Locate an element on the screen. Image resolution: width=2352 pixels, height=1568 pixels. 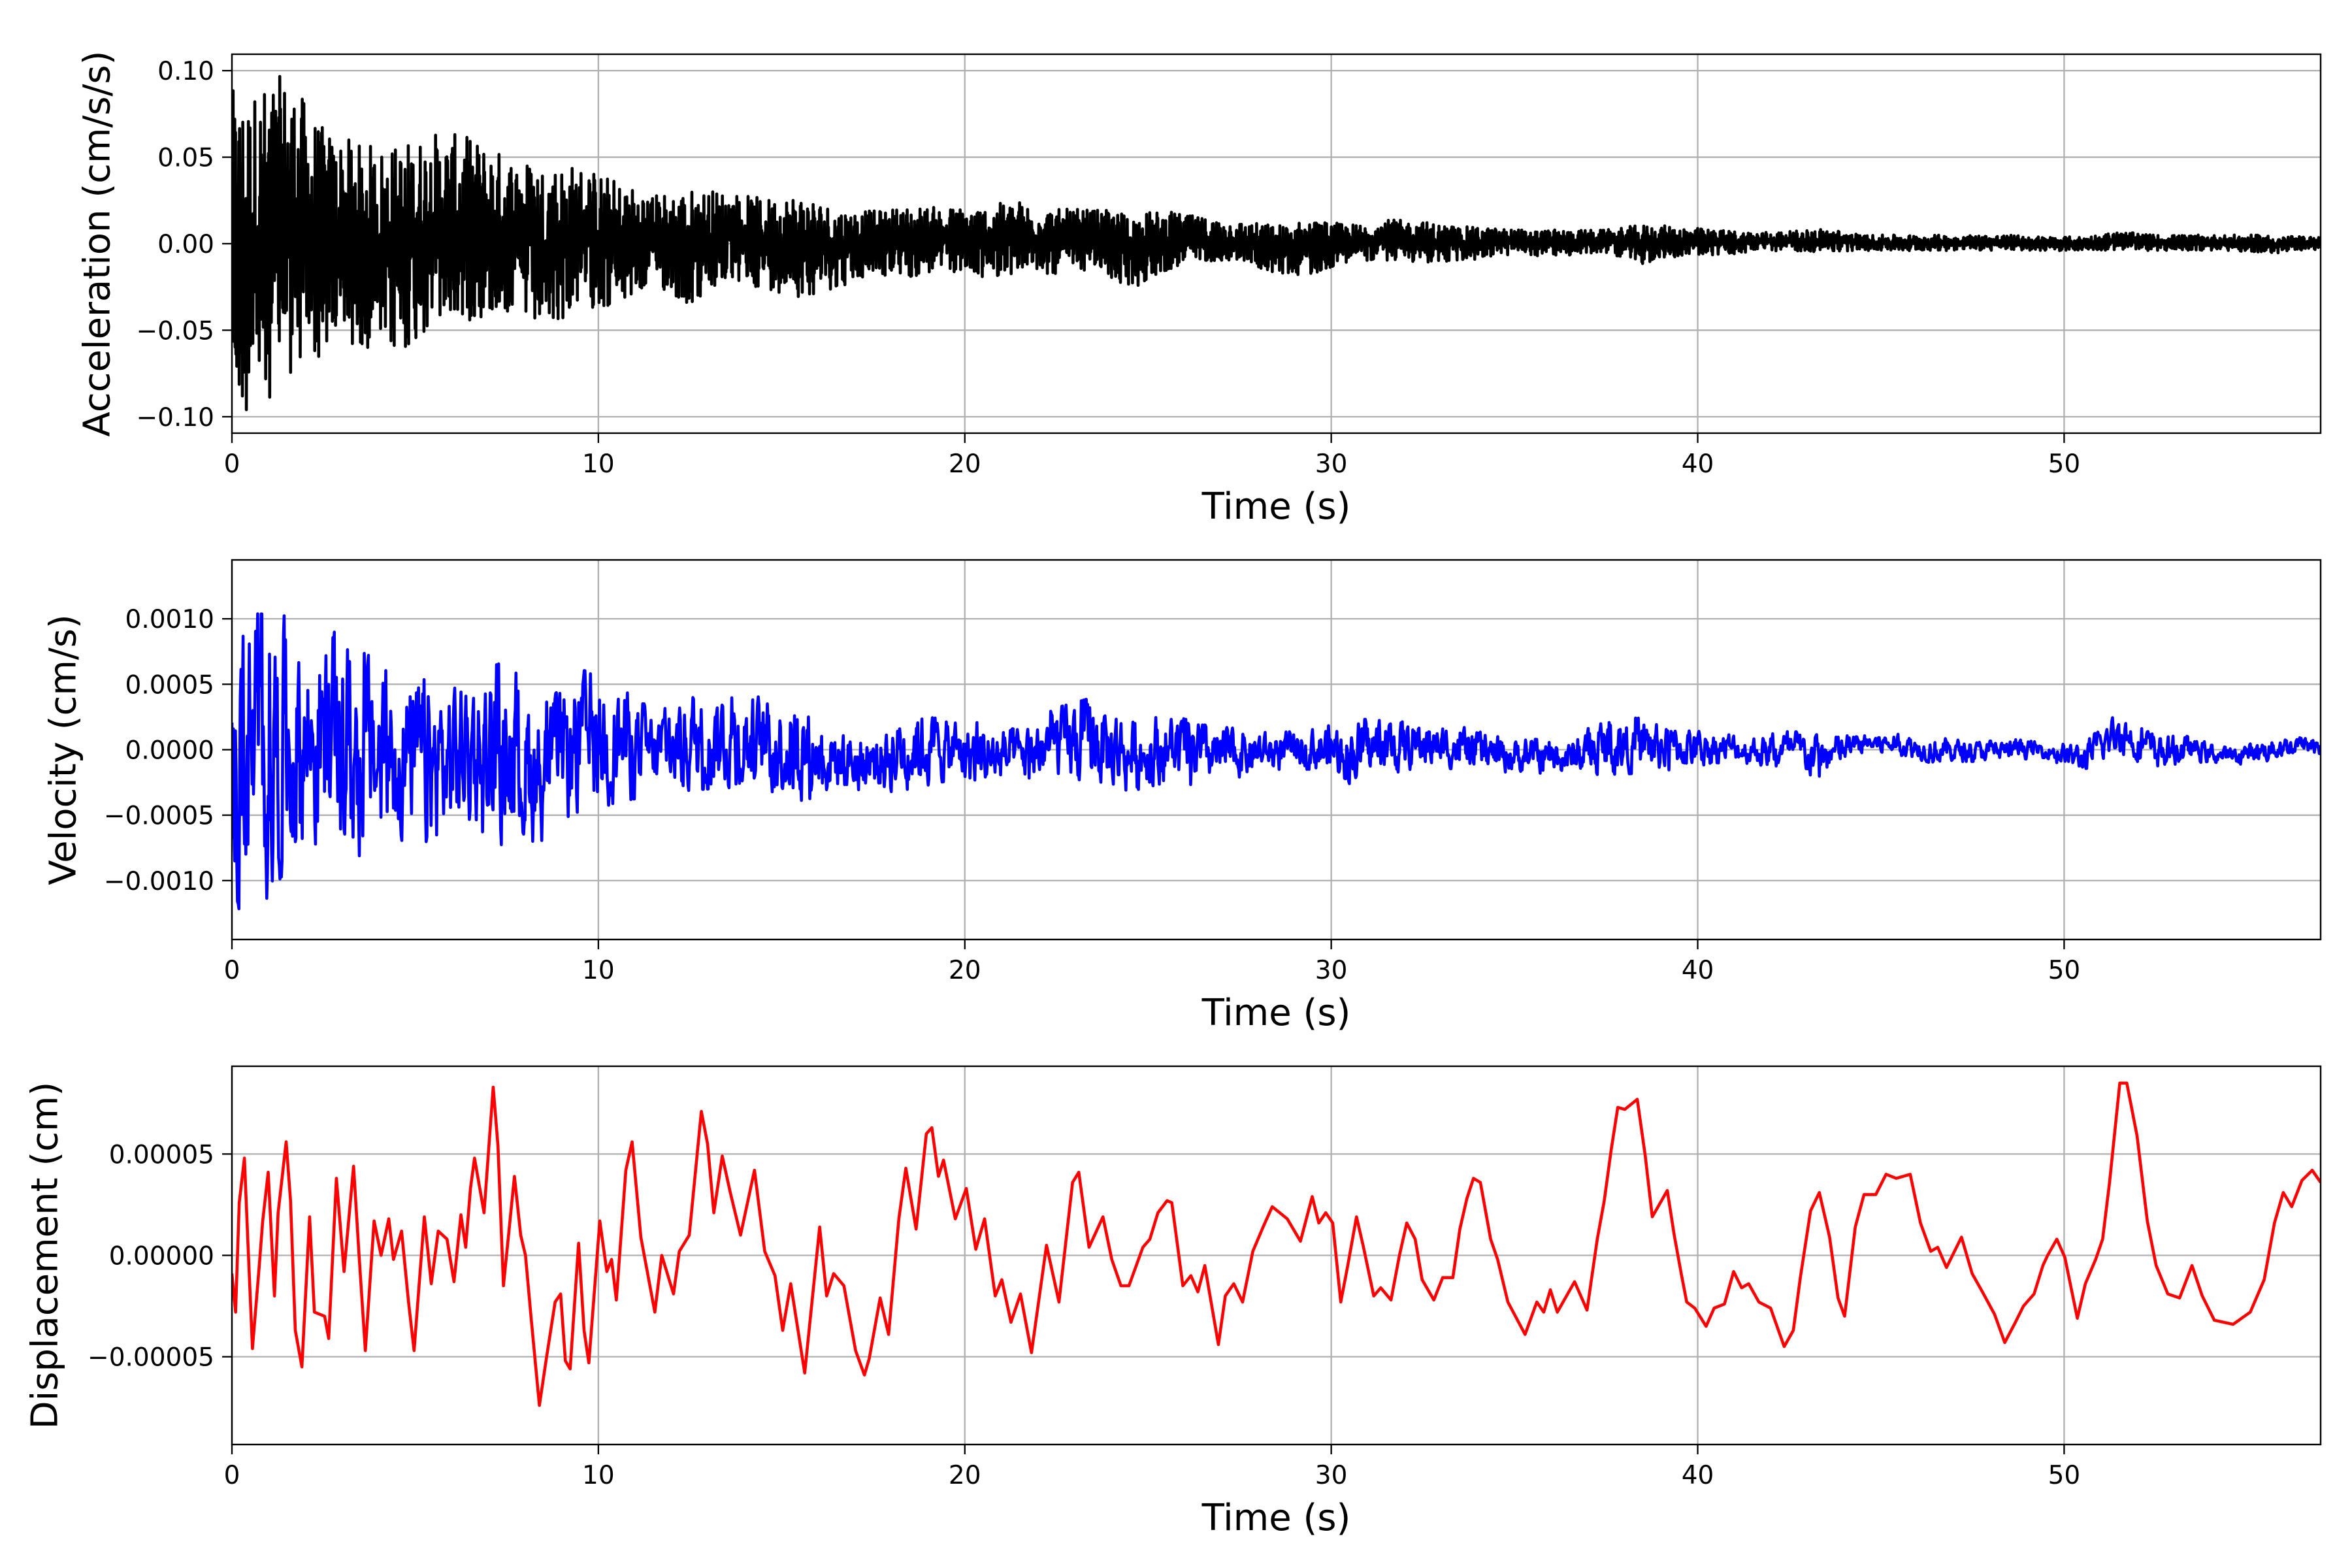
displacement-y-tick-label: −0.00005 is located at coordinates (151, 1358).